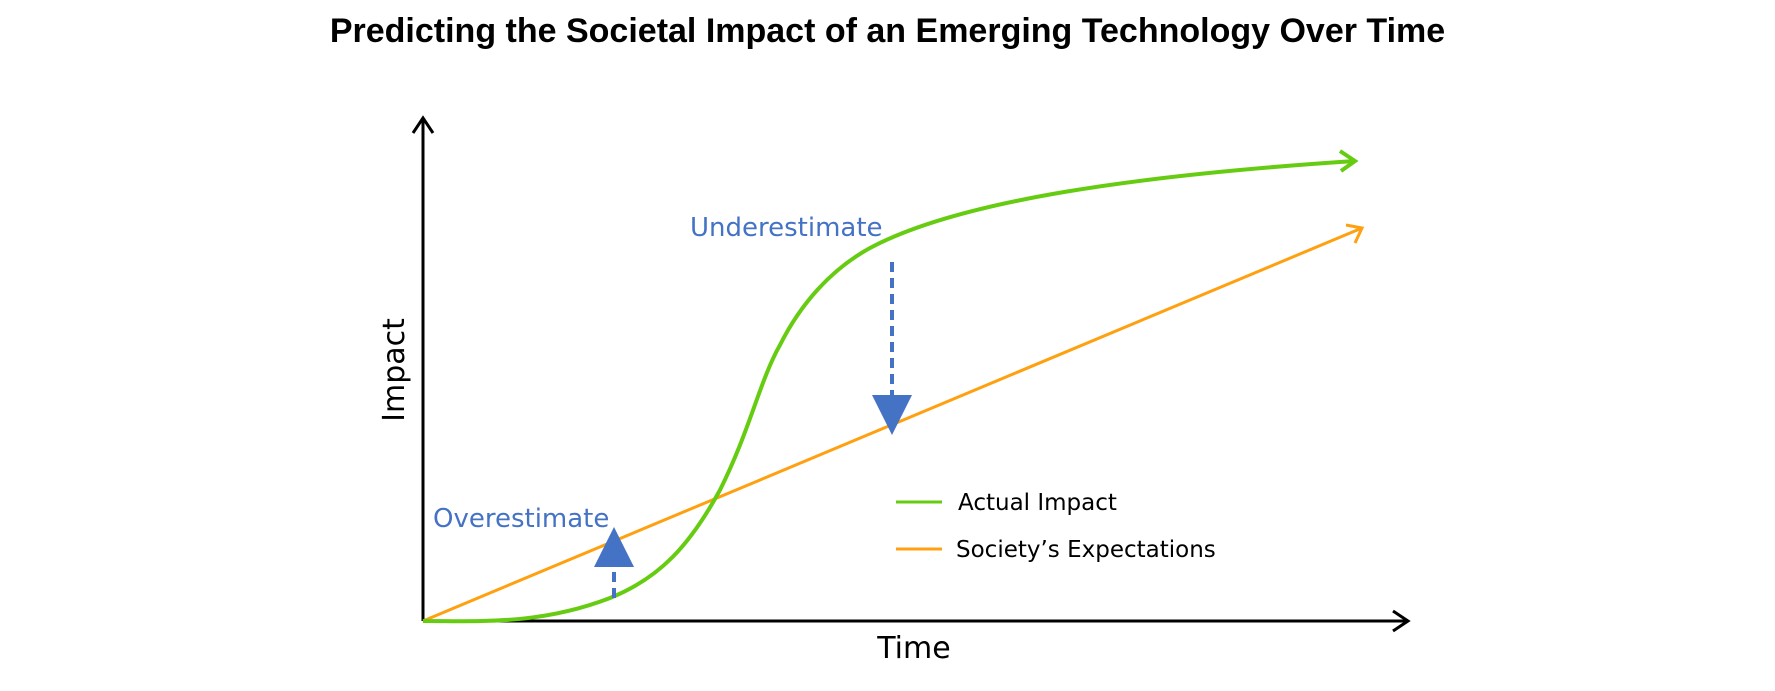  I want to click on overestimate-label: Overestimate, so click(521, 519).